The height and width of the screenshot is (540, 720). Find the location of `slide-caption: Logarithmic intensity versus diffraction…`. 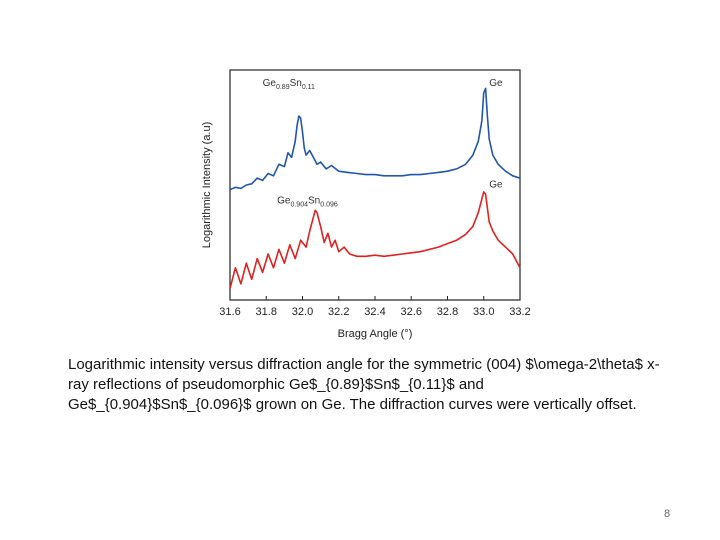

slide-caption: Logarithmic intensity versus diffraction… is located at coordinates (364, 384).